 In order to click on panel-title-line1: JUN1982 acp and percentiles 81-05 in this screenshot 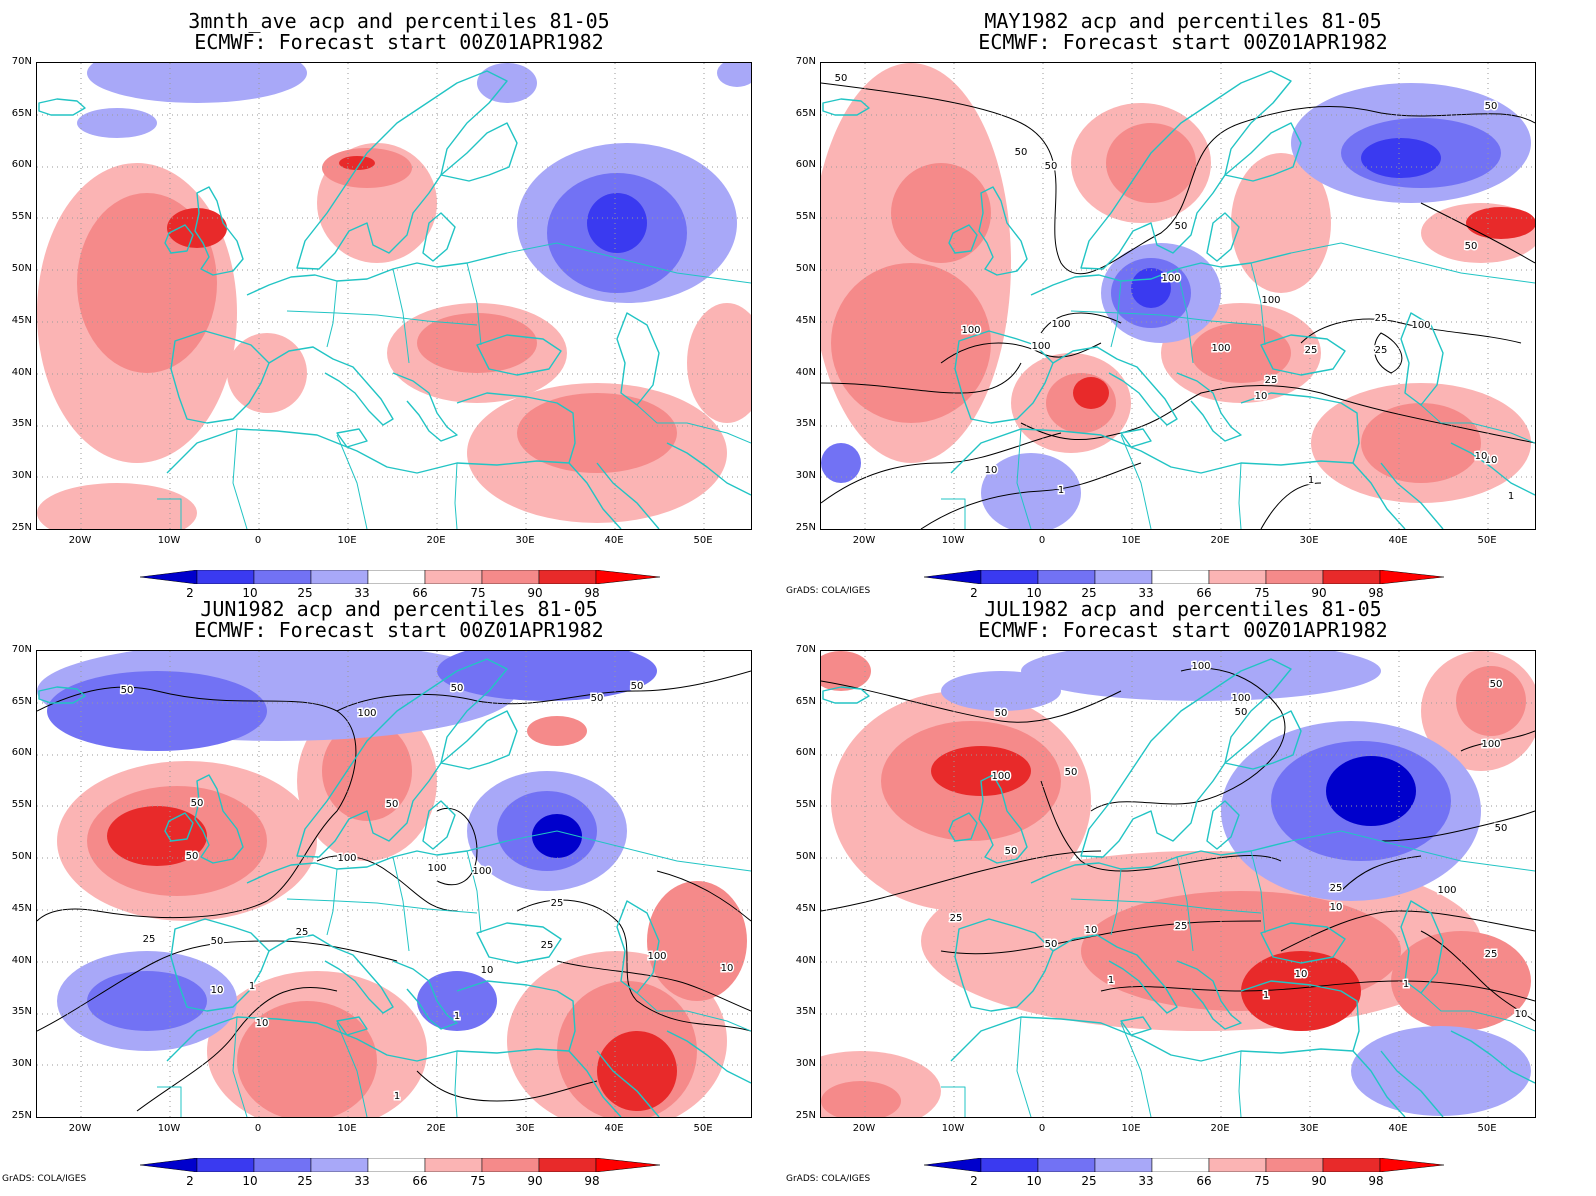, I will do `click(399, 609)`.